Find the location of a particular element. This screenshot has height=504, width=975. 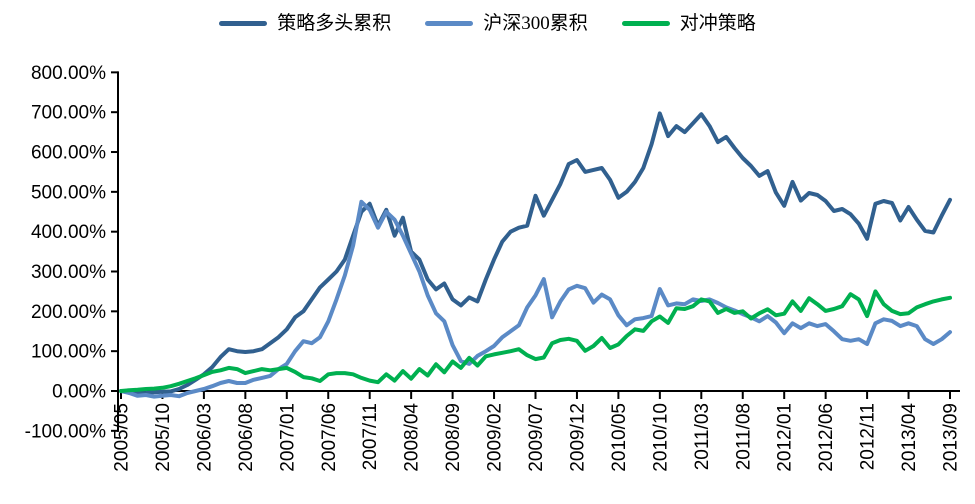

x-axis-tick-label: 2007/06 is located at coordinates (329, 437).